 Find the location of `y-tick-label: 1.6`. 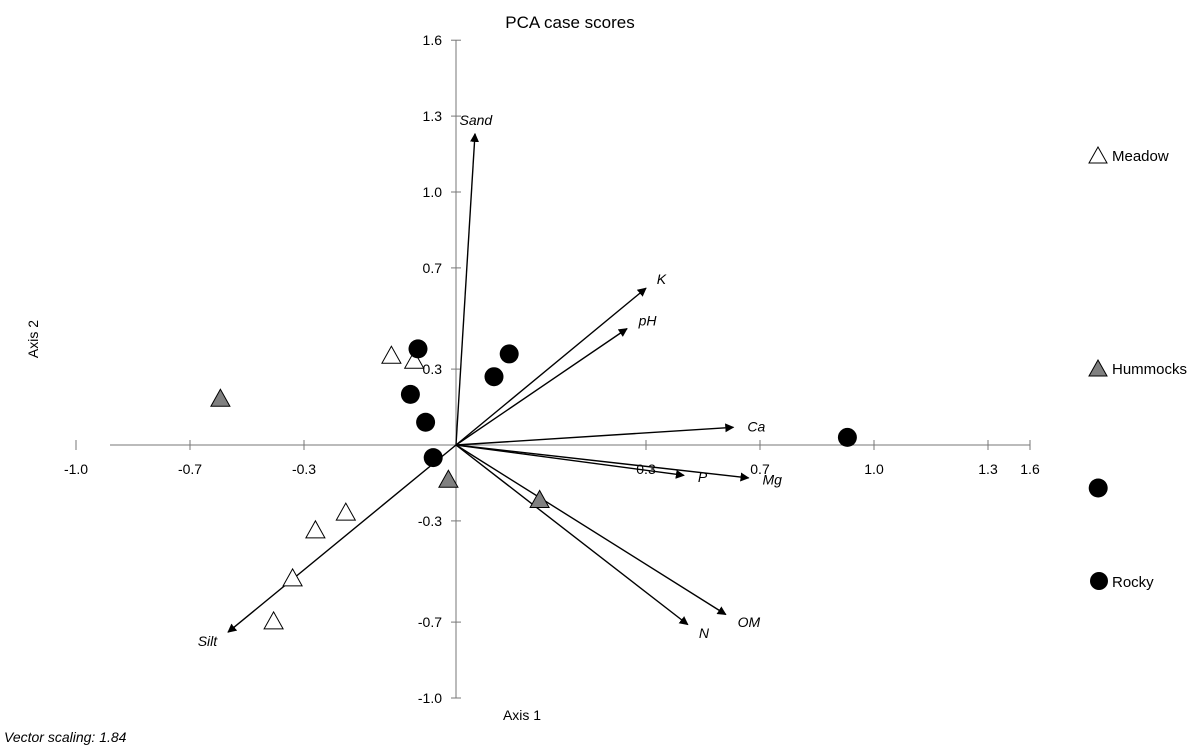

y-tick-label: 1.6 is located at coordinates (433, 40).